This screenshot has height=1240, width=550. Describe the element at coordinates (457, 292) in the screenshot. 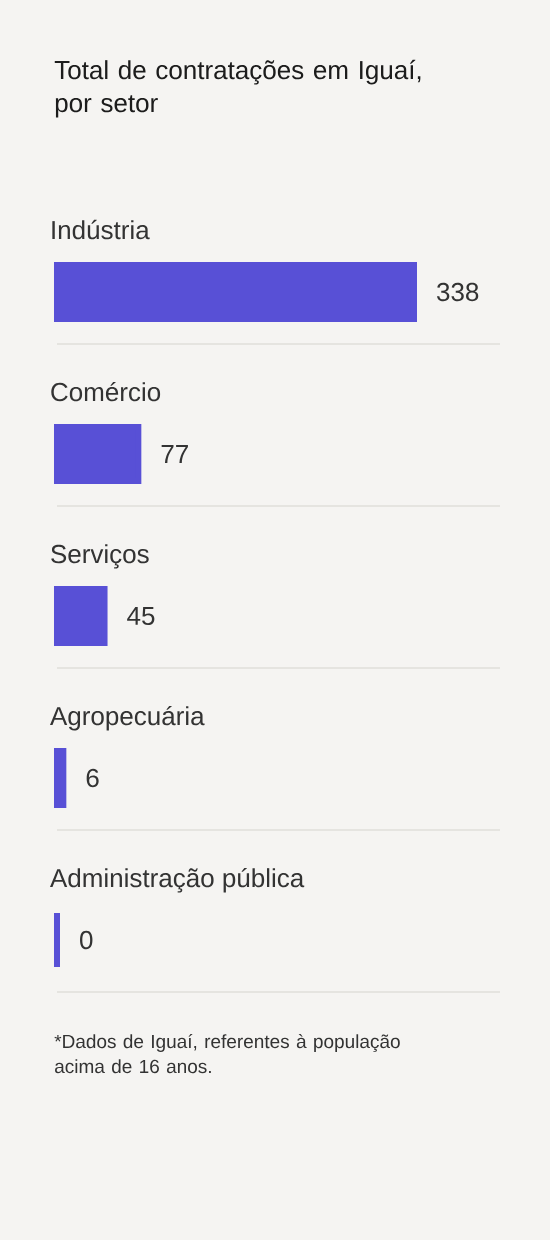

I see `data-label: 338` at that location.